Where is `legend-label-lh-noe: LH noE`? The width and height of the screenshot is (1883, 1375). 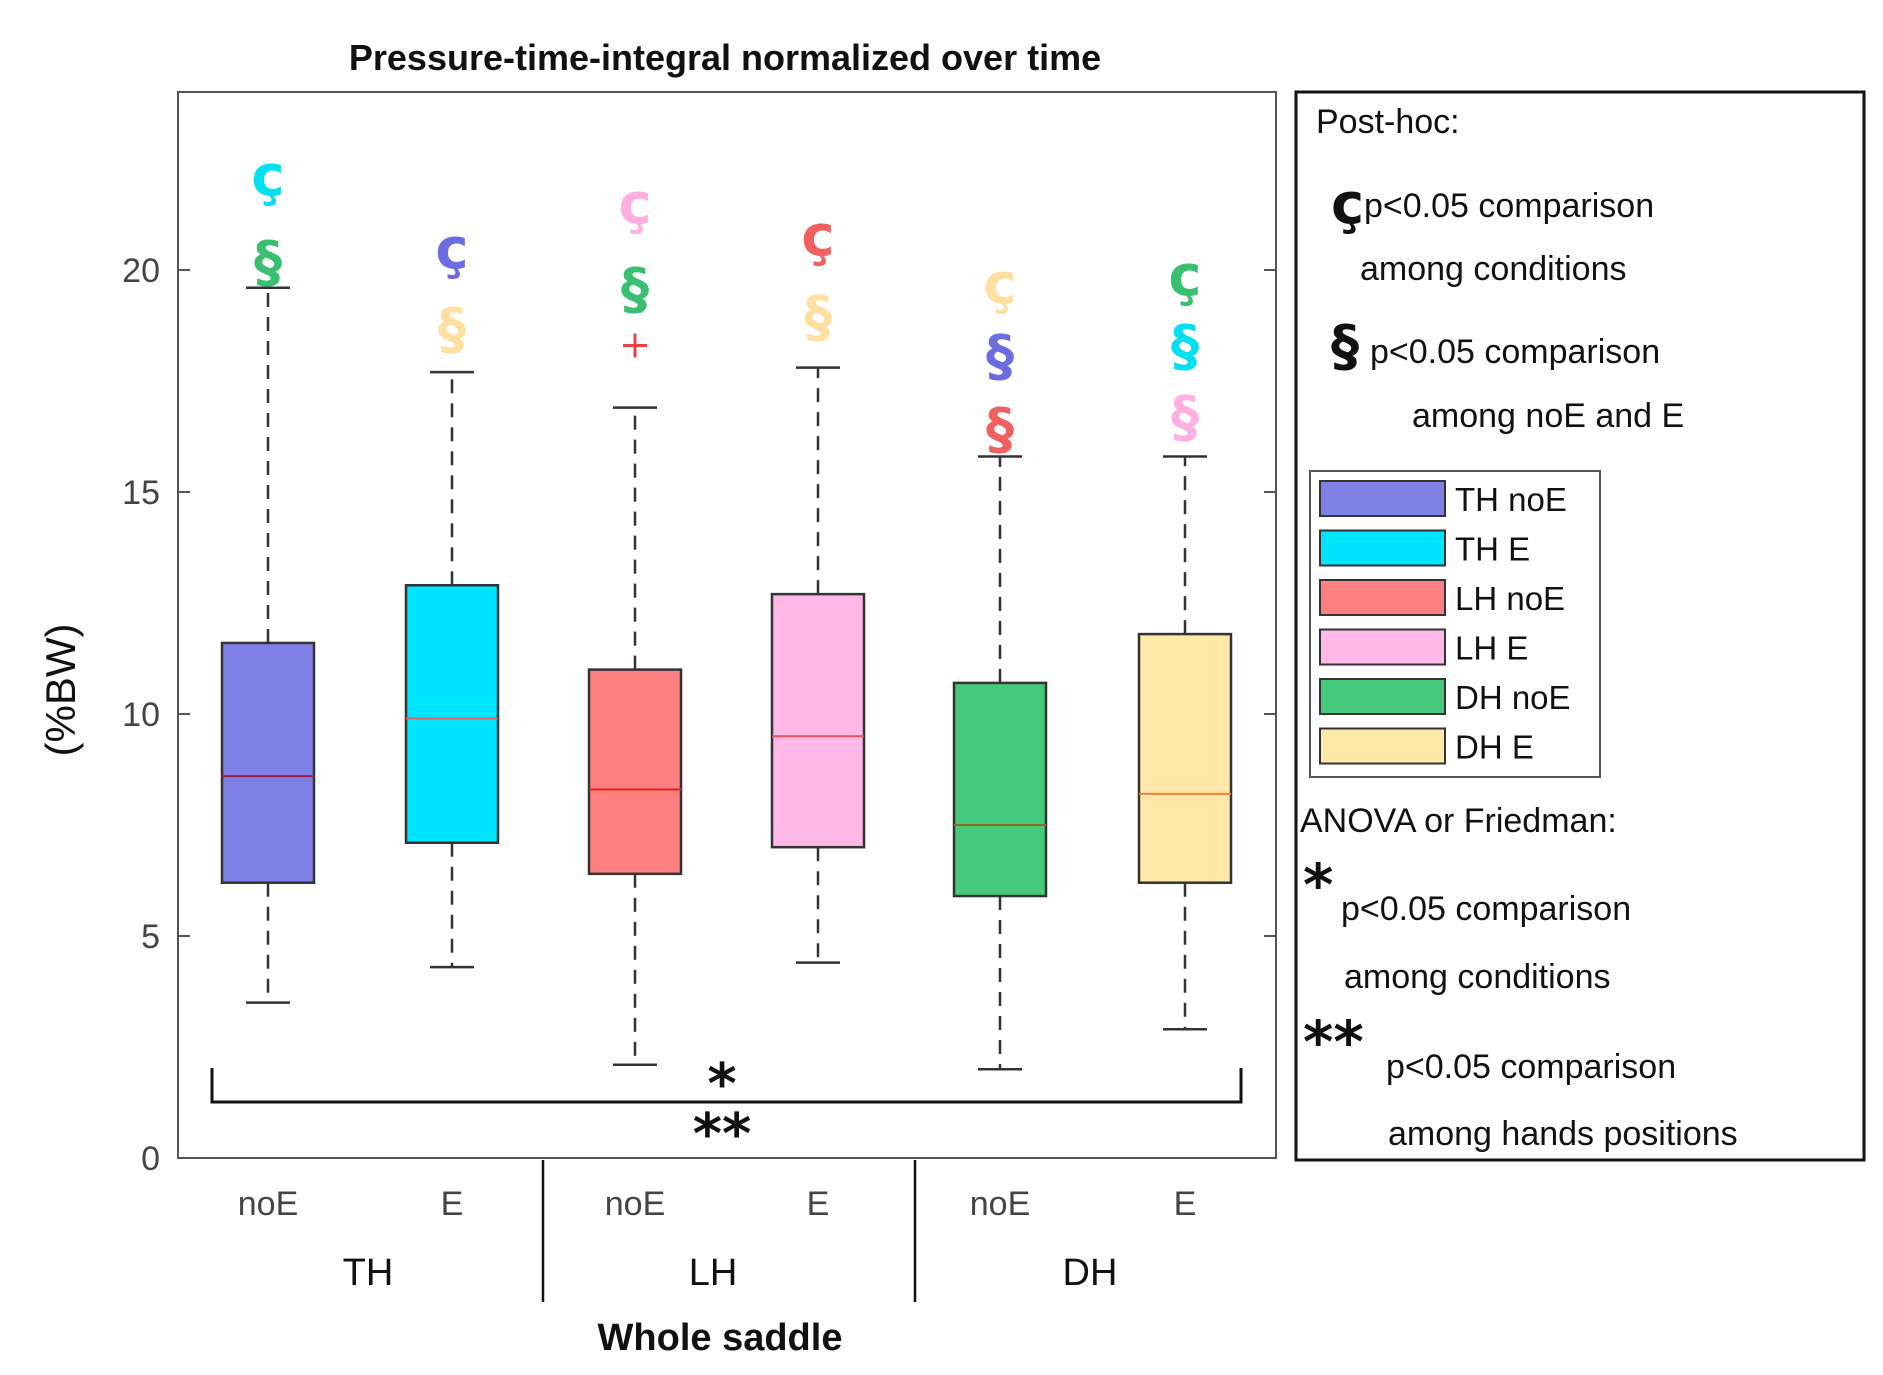 legend-label-lh-noe: LH noE is located at coordinates (1510, 598).